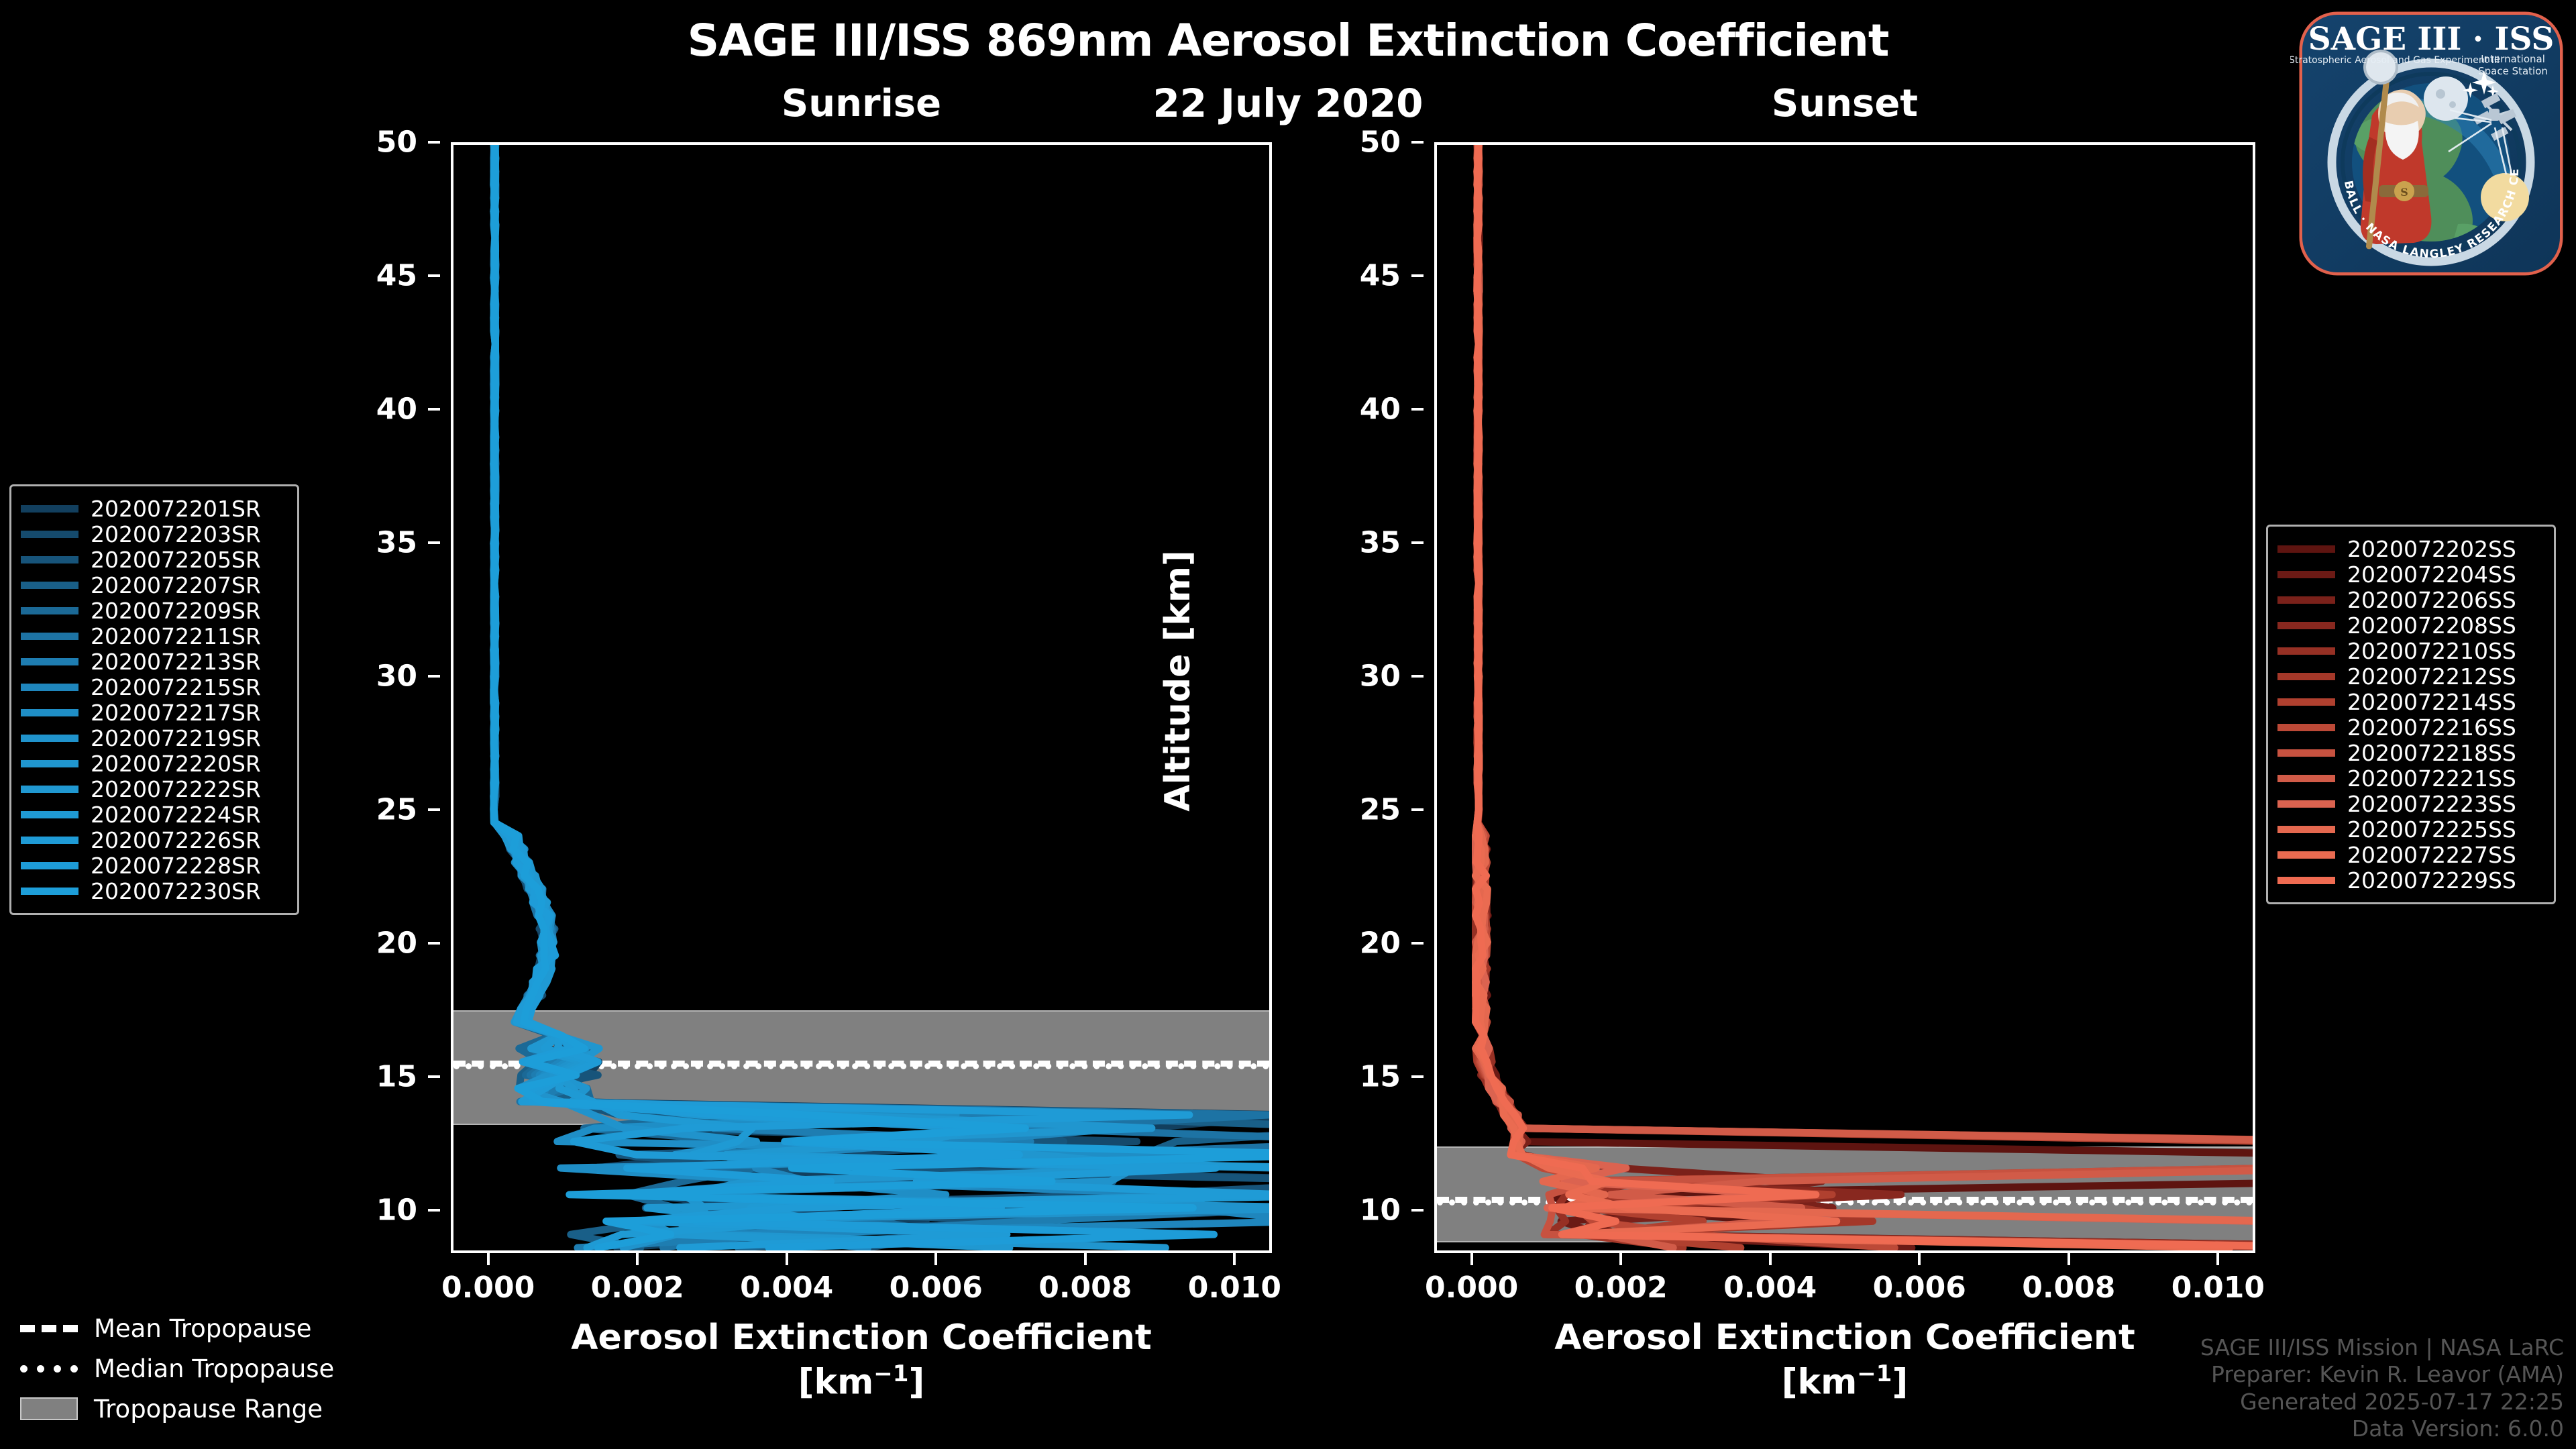  Describe the element at coordinates (208, 1409) in the screenshot. I see `key-label-tropopause-range: Tropopause Range` at that location.